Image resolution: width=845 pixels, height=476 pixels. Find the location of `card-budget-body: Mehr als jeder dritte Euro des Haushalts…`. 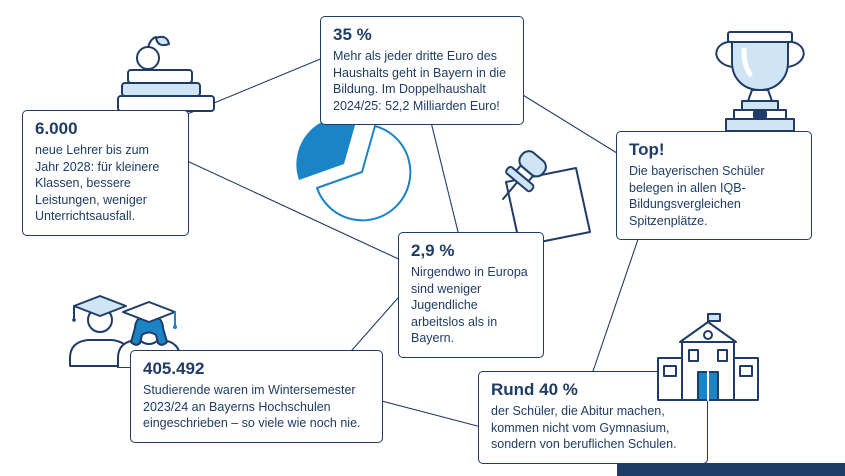

card-budget-body: Mehr als jeder dritte Euro des Haushalts… is located at coordinates (420, 81).